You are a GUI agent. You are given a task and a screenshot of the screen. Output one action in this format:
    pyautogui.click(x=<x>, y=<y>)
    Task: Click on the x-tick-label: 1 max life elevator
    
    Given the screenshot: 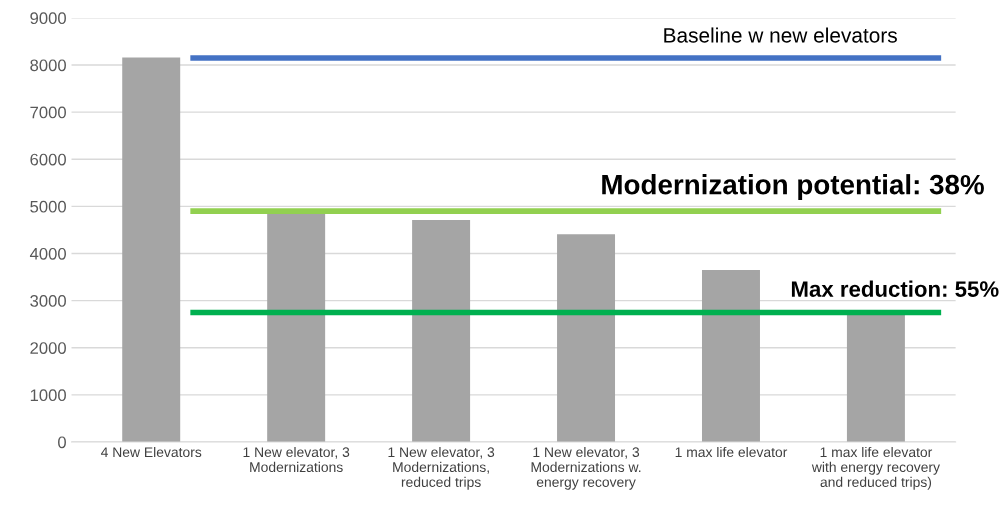 What is the action you would take?
    pyautogui.click(x=731, y=452)
    